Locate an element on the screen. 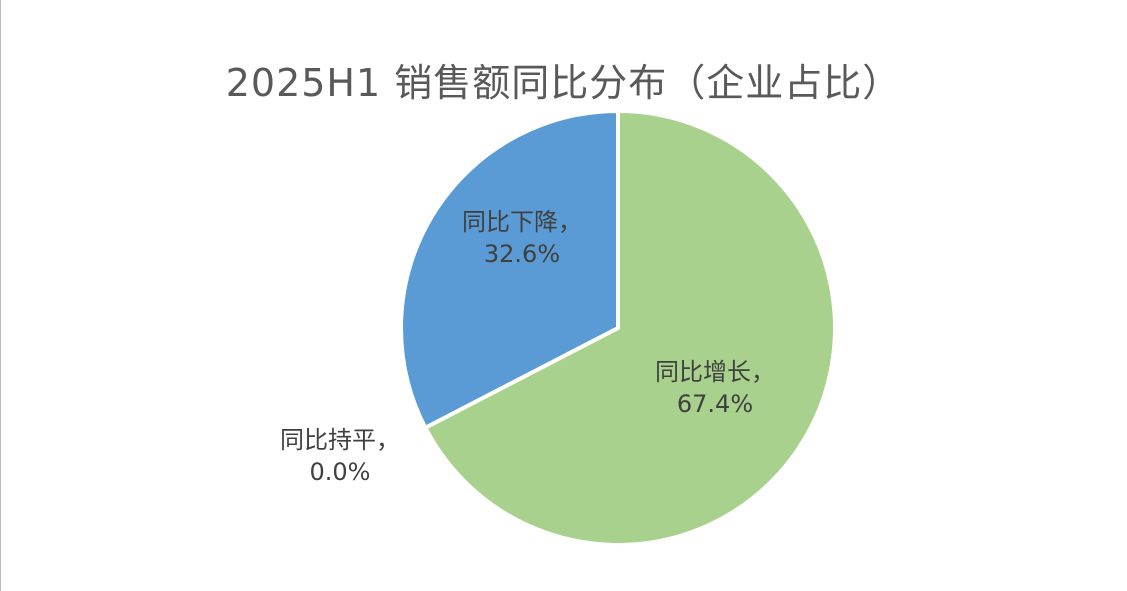 The image size is (1127, 591). chart-title: 2025H1 销售额同比分布（企业占比） is located at coordinates (563, 83).